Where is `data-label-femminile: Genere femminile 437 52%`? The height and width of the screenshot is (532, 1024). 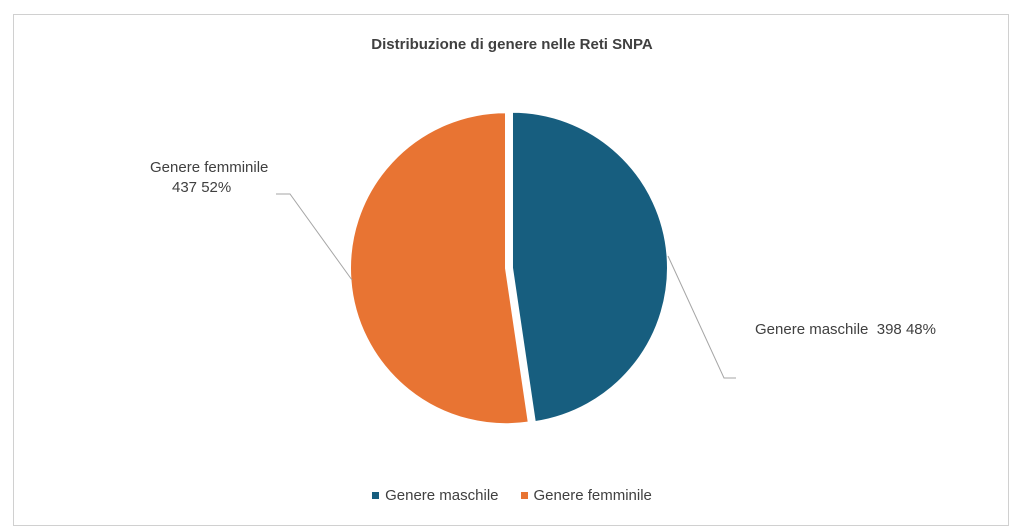 data-label-femminile: Genere femminile 437 52% is located at coordinates (225, 178).